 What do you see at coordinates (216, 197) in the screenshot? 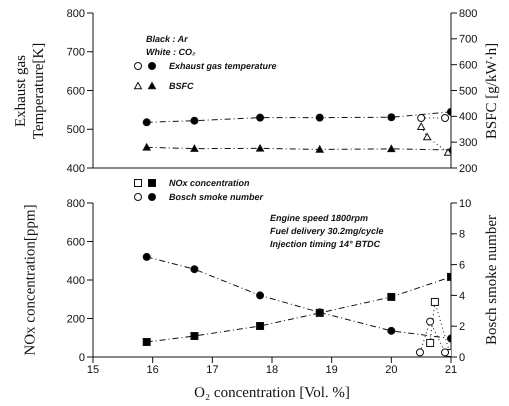
I see `legend-label: Bosch smoke number` at bounding box center [216, 197].